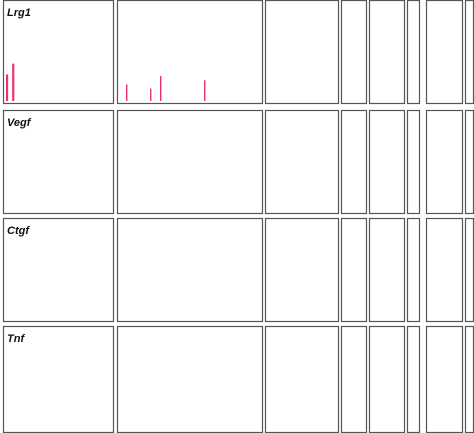 This screenshot has height=433, width=474. What do you see at coordinates (18, 231) in the screenshot?
I see `gene-label: Ctgf` at bounding box center [18, 231].